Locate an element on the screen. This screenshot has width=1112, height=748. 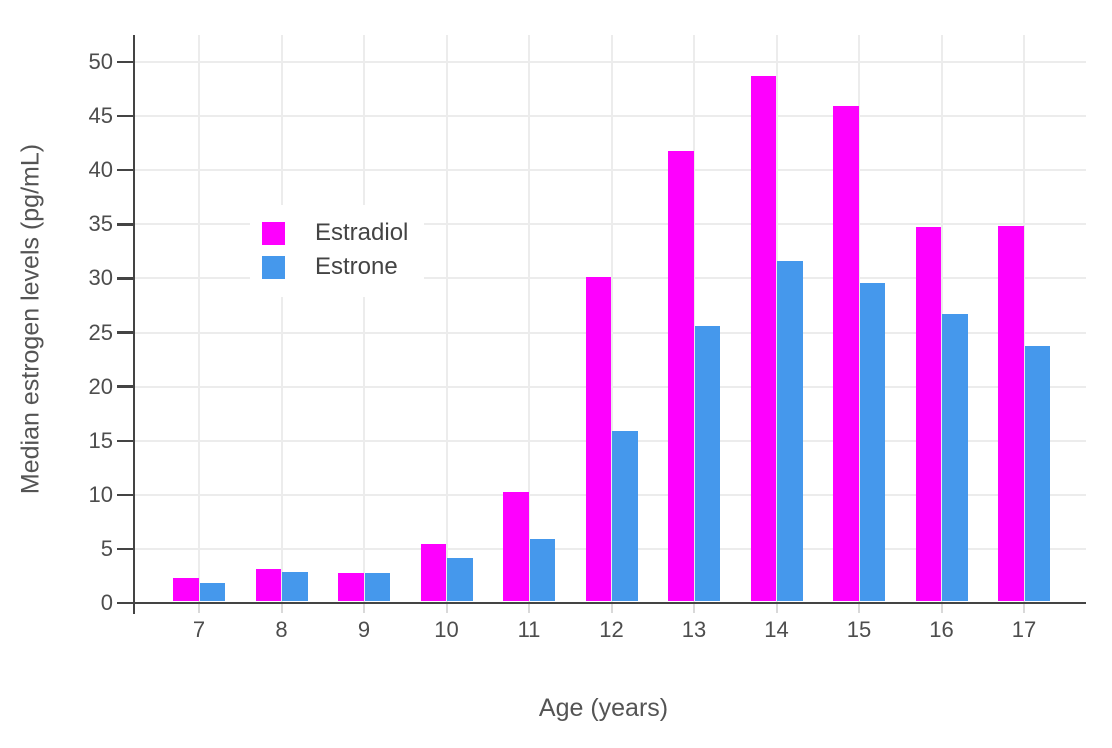
x-tick-label: 10 is located at coordinates (446, 629).